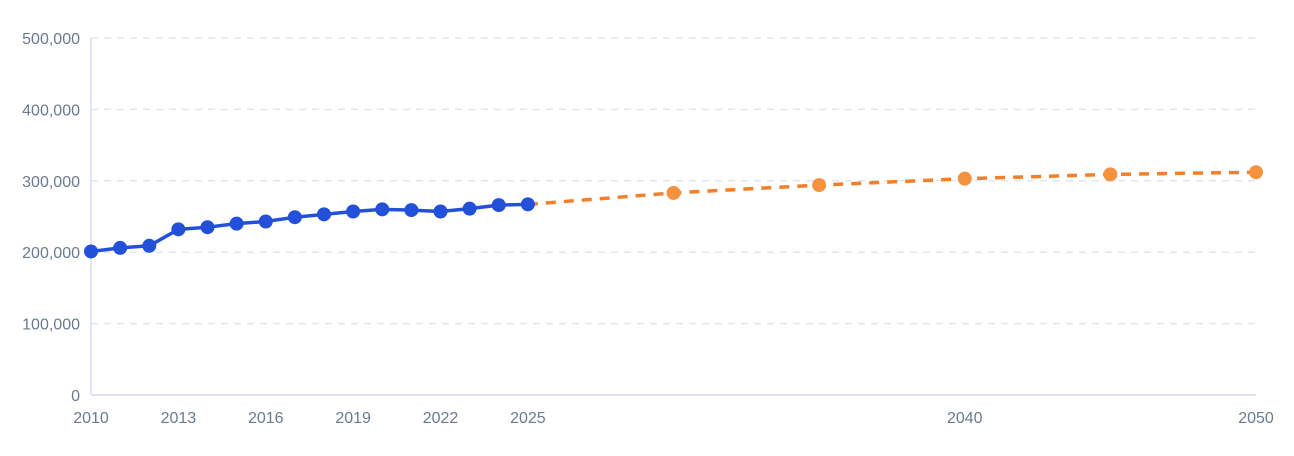 The image size is (1294, 456). I want to click on y-tick-label: 200,000, so click(51, 253).